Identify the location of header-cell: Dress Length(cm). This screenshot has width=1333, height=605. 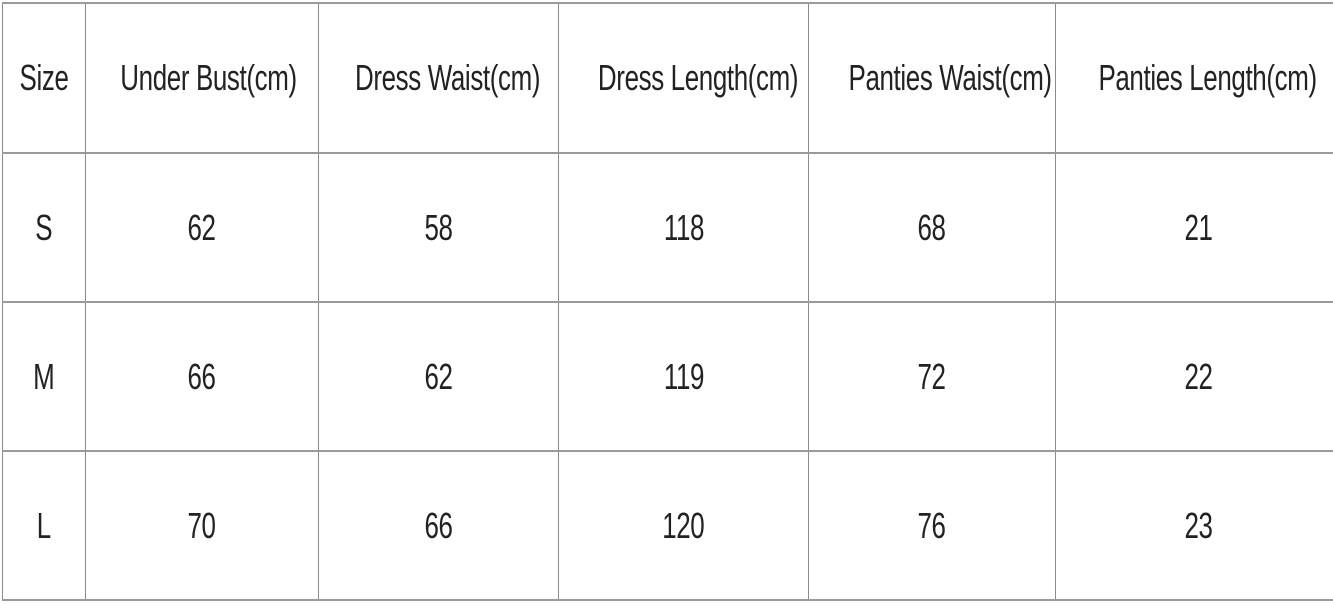
(683, 78).